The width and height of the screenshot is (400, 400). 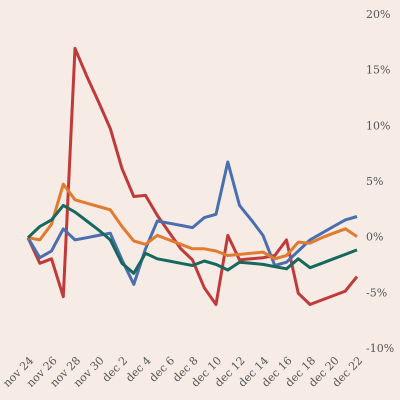 What do you see at coordinates (138, 369) in the screenshot?
I see `x-tick-label: dec 4` at bounding box center [138, 369].